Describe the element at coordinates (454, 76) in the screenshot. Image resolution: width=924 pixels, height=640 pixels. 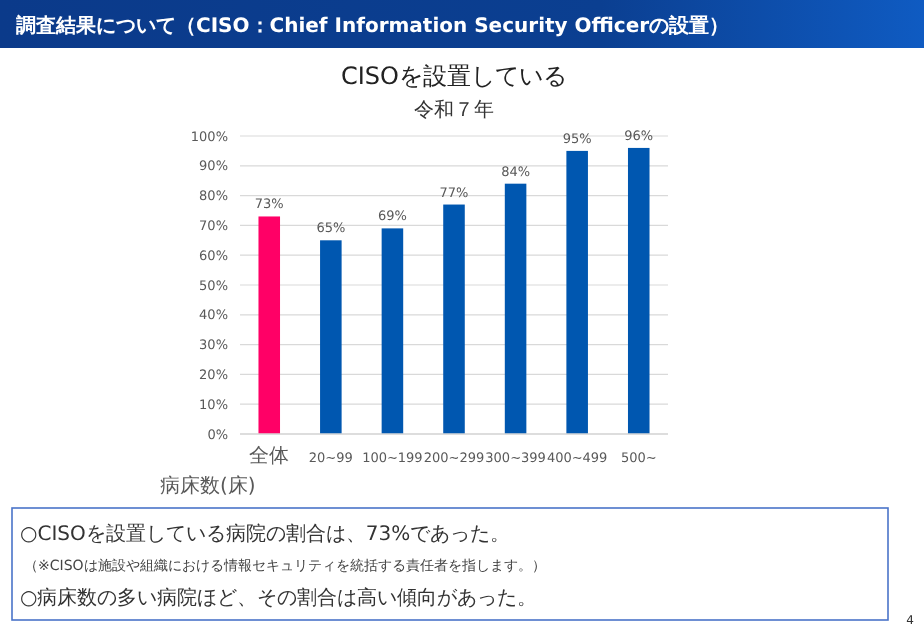
I see `chart-title: CISOを設置している` at that location.